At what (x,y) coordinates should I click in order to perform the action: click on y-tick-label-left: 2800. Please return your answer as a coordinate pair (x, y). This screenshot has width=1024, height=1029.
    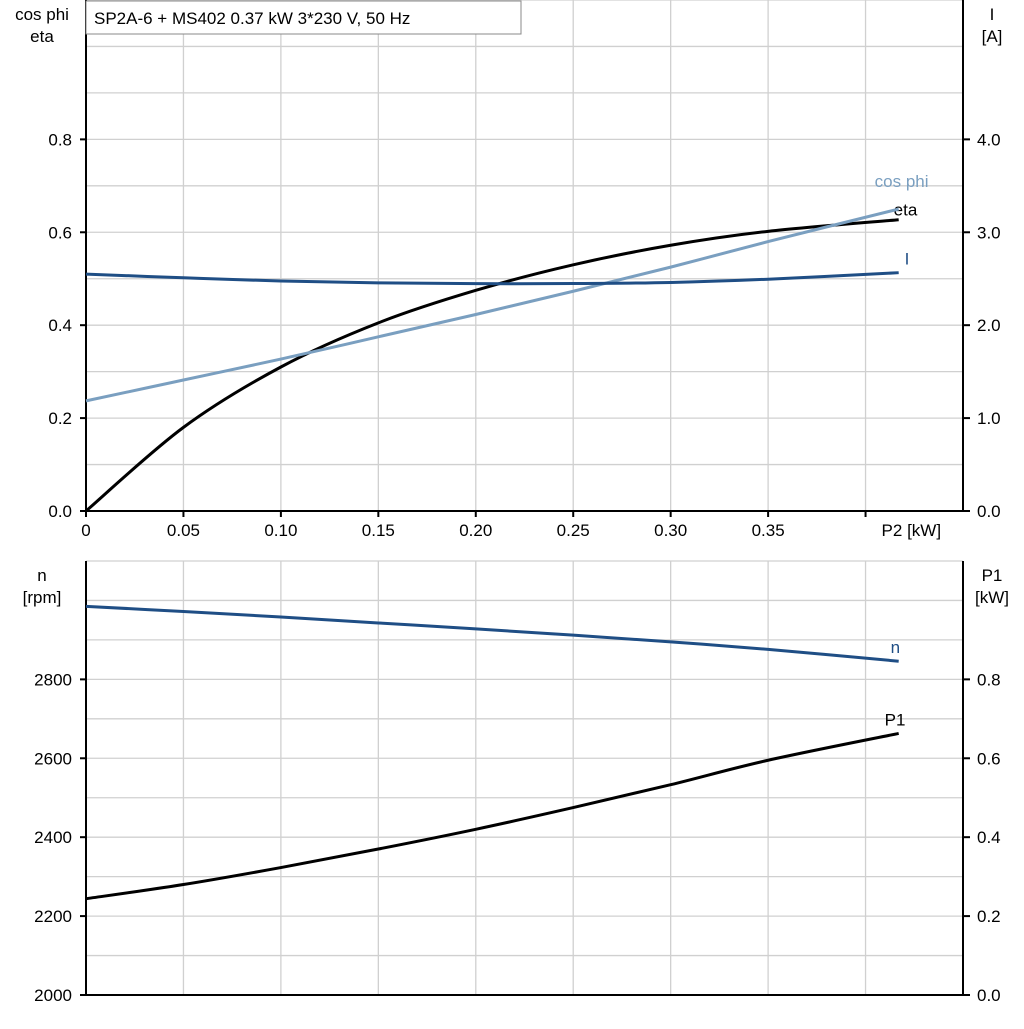
    Looking at the image, I should click on (53, 679).